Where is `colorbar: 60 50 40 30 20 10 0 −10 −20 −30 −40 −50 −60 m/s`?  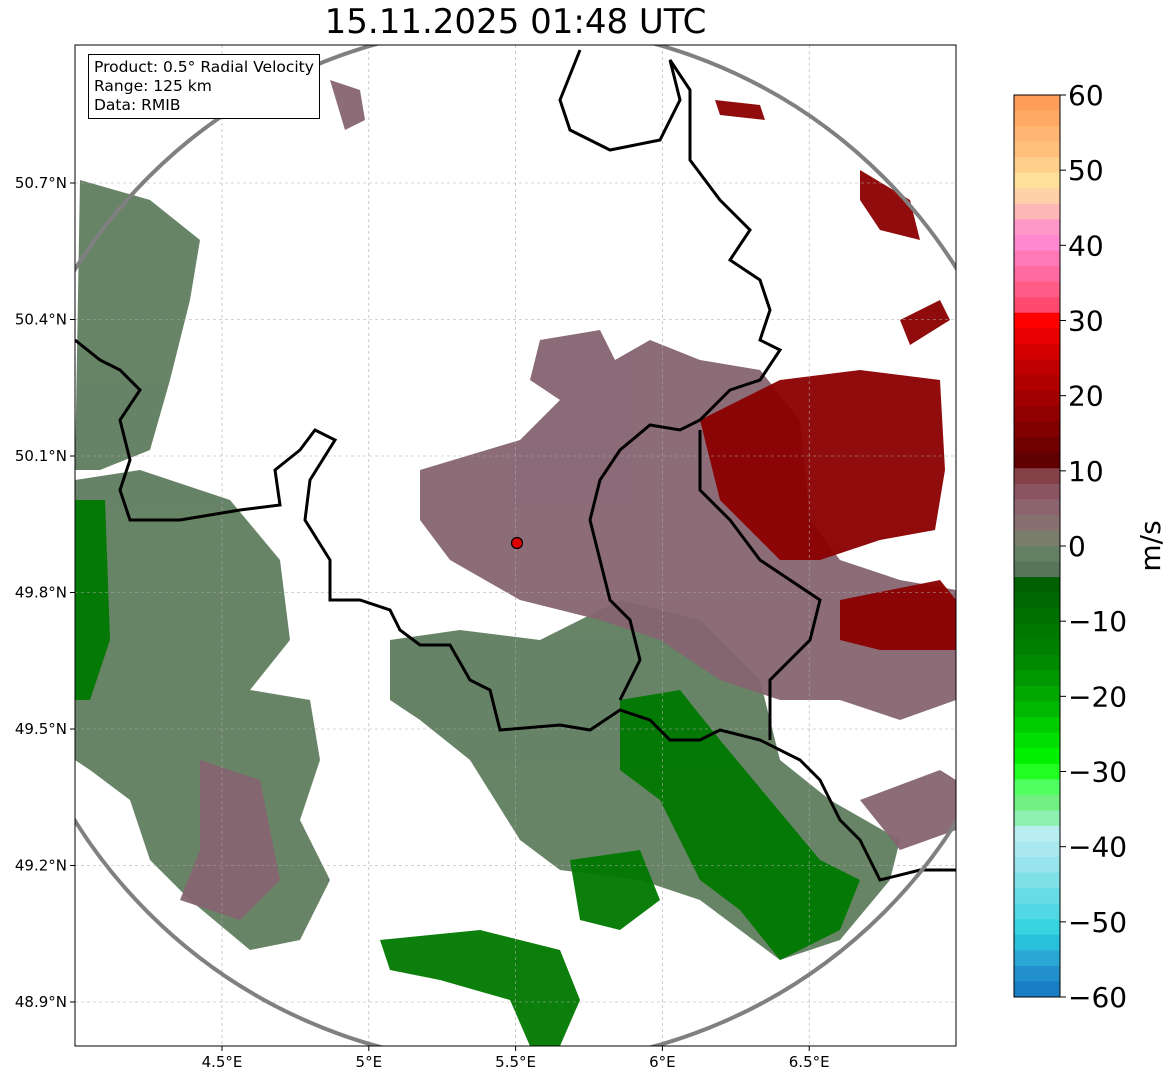 colorbar: 60 50 40 30 20 10 0 −10 −20 −30 −40 −50 −60 m/s is located at coordinates (1090, 546).